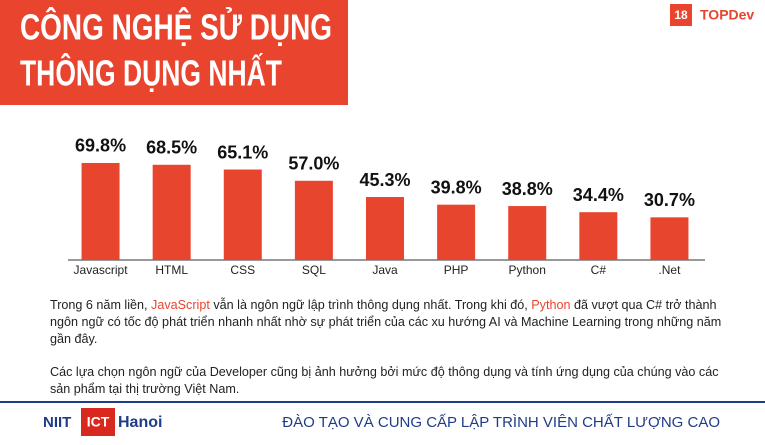  I want to click on logo-part: ICT, so click(98, 422).